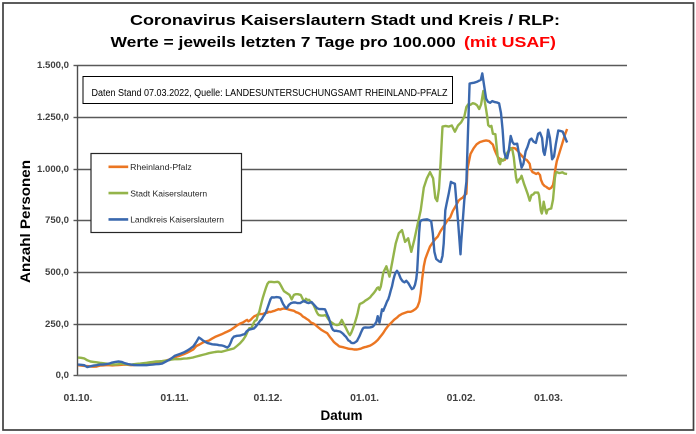 Image resolution: width=696 pixels, height=434 pixels. Describe the element at coordinates (57, 272) in the screenshot. I see `svg-text: 500,0` at that location.